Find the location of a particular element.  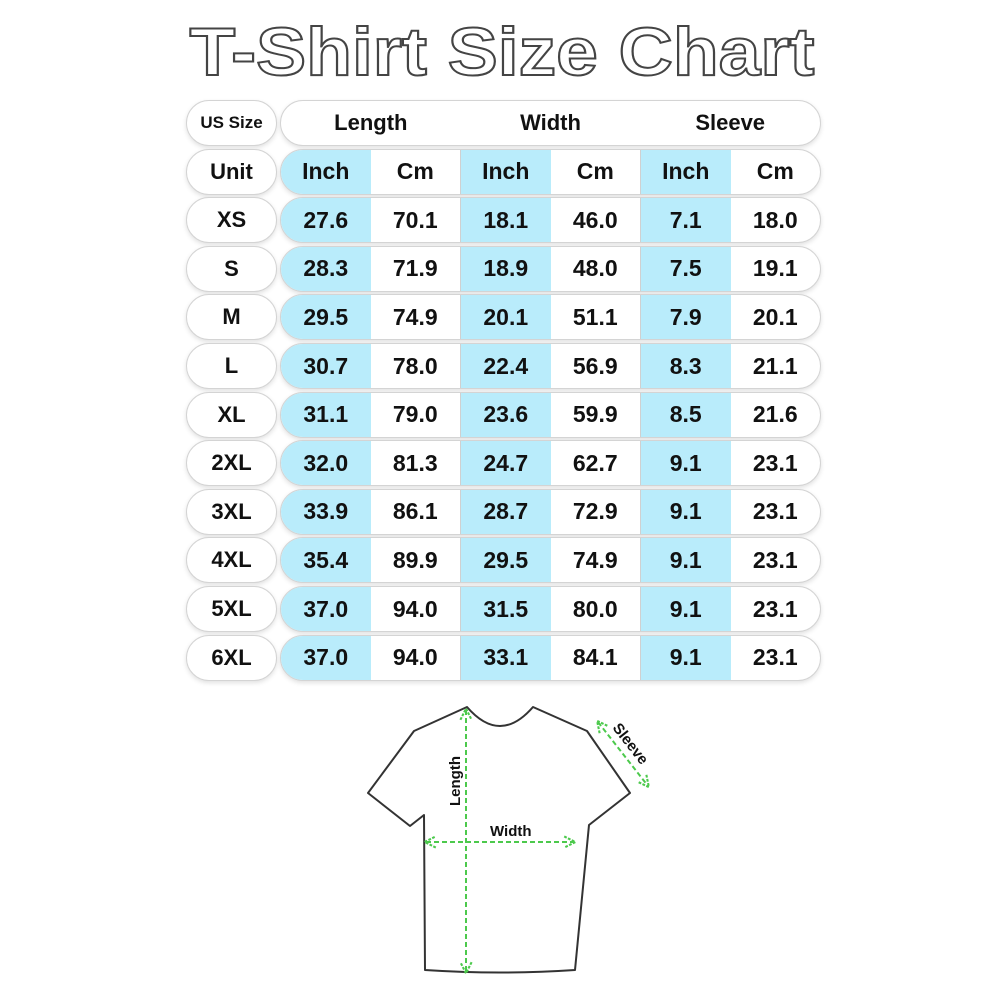

table-row: 37.0 94.0 31.5 80.0 9.1 23.1 is located at coordinates (550, 609).